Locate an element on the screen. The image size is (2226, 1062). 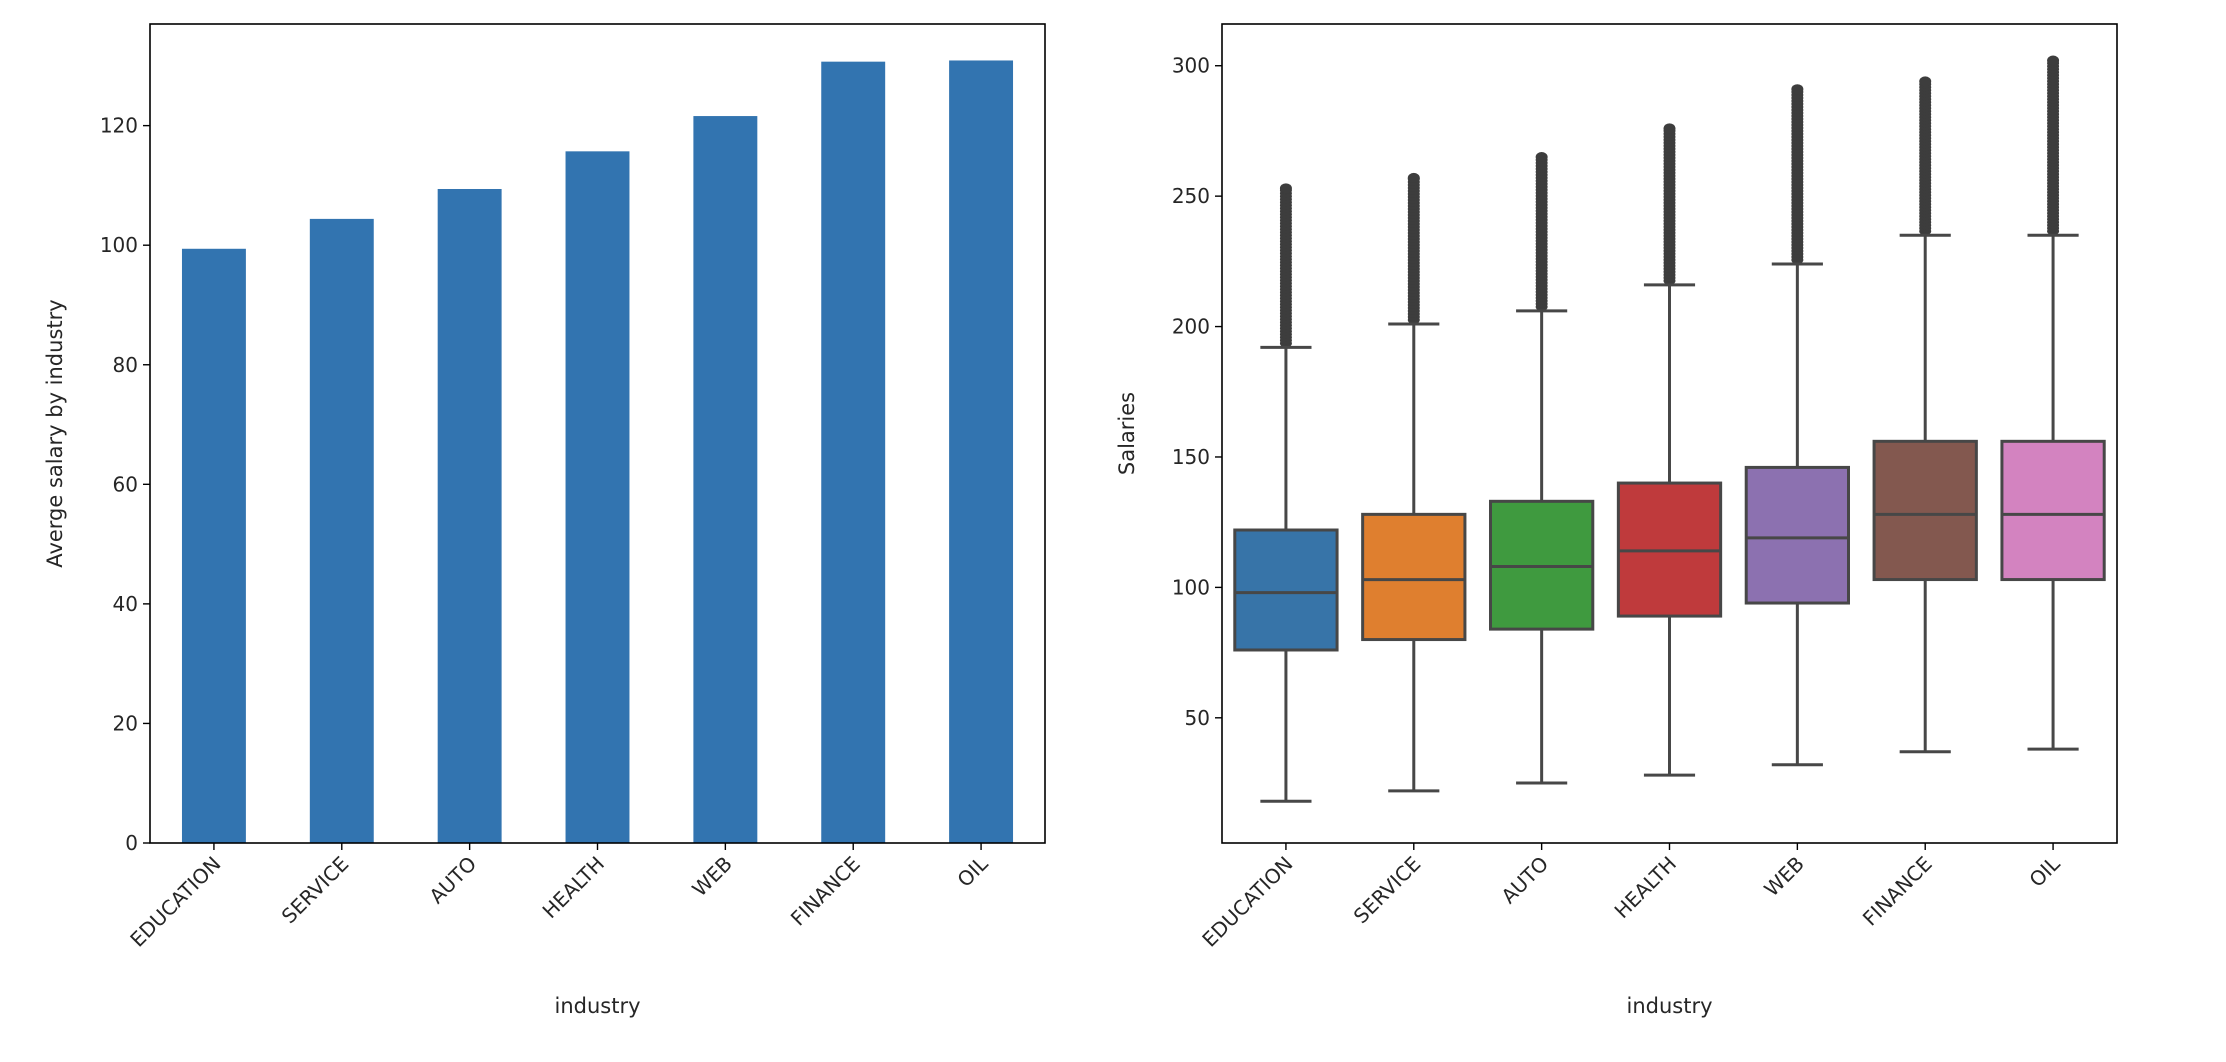
box-web is located at coordinates (1797, 425).